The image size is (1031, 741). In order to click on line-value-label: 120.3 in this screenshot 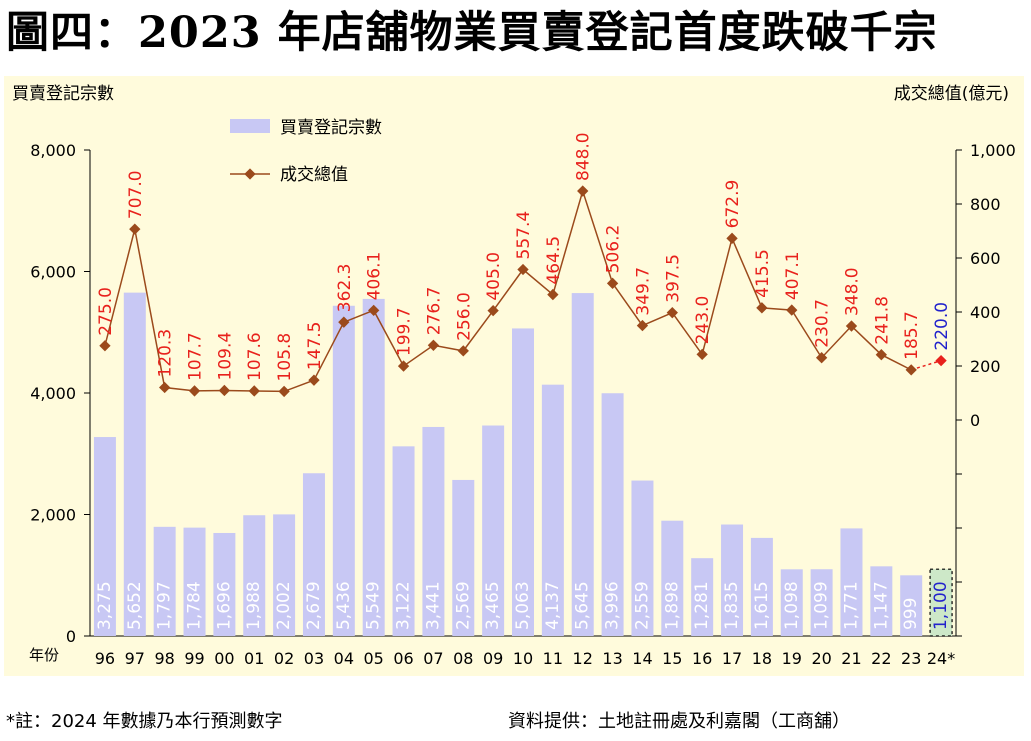, I will do `click(166, 353)`.